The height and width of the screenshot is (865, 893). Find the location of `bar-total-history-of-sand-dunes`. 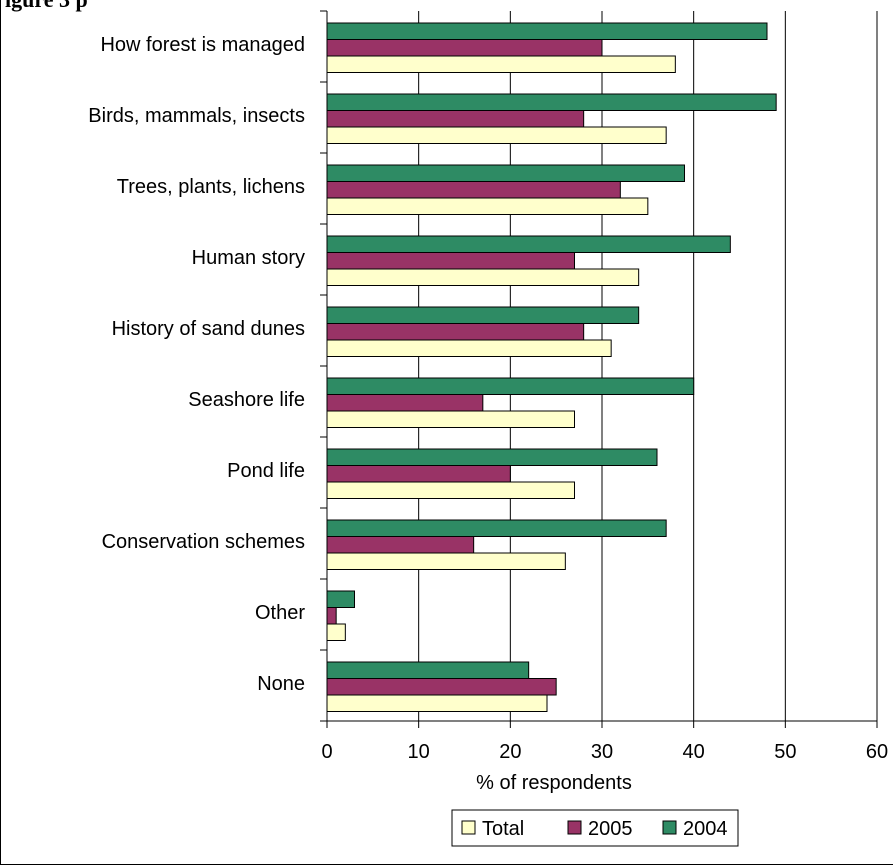

bar-total-history-of-sand-dunes is located at coordinates (469, 348).